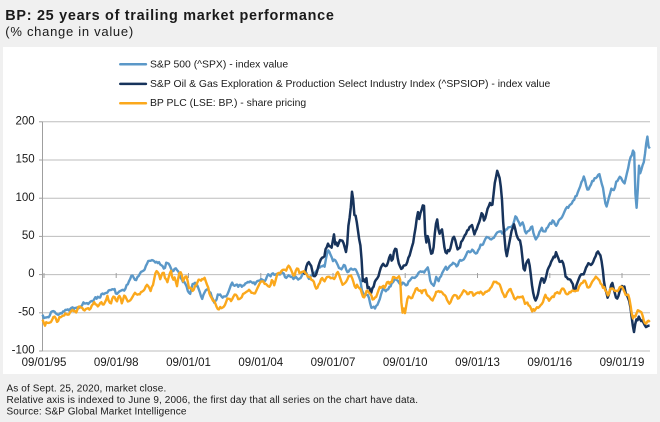 This screenshot has width=660, height=422. Describe the element at coordinates (116, 363) in the screenshot. I see `svg-text: 09/01/98` at that location.